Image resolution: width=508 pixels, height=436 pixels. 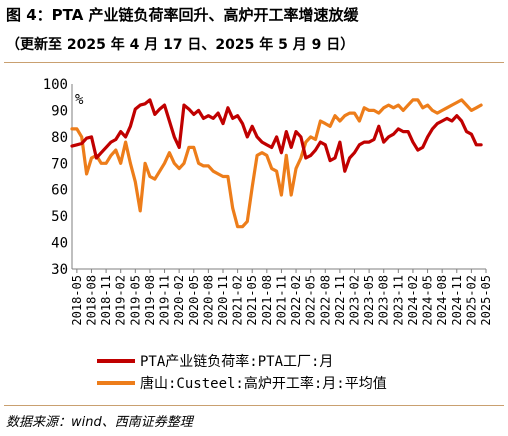 I want to click on top-divider, so click(x=254, y=62).